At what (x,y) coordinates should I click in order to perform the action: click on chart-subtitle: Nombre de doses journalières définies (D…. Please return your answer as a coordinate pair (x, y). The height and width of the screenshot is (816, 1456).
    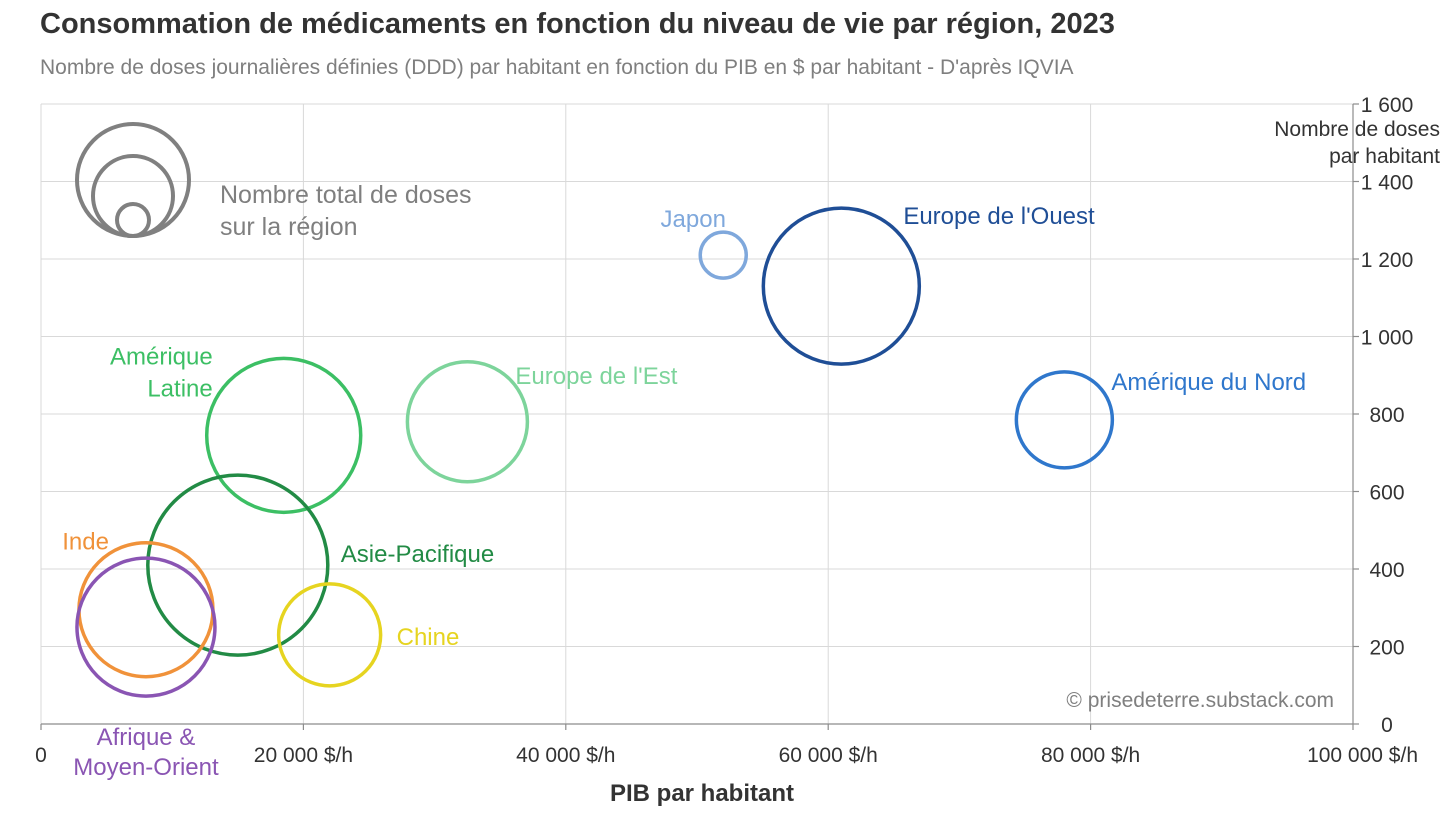
    Looking at the image, I should click on (557, 67).